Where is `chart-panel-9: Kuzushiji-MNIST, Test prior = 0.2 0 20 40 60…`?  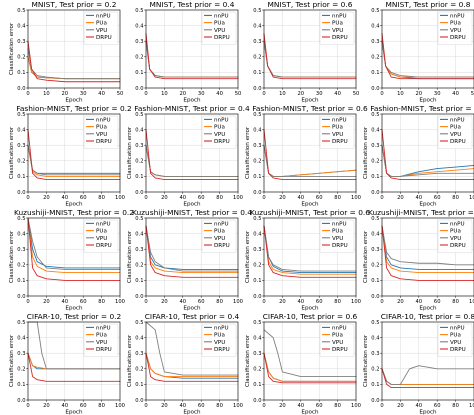 chart-panel-9: Kuzushiji-MNIST, Test prior = 0.2 0 20 40 60… is located at coordinates (71, 260).